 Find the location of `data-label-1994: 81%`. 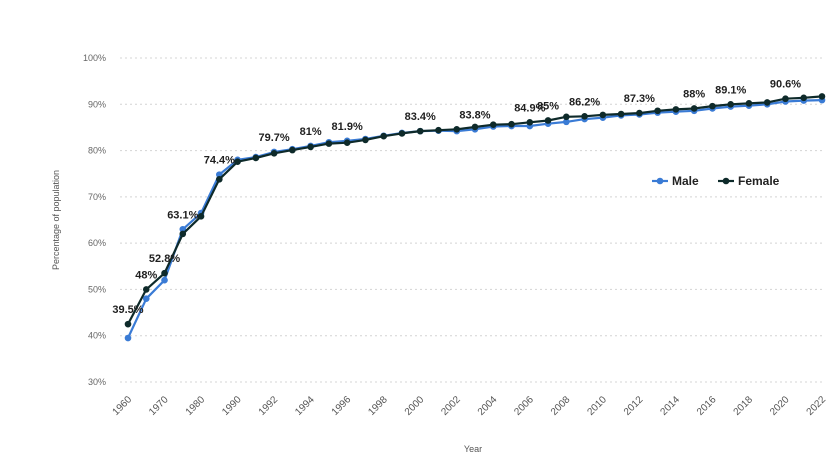

data-label-1994: 81% is located at coordinates (311, 132).